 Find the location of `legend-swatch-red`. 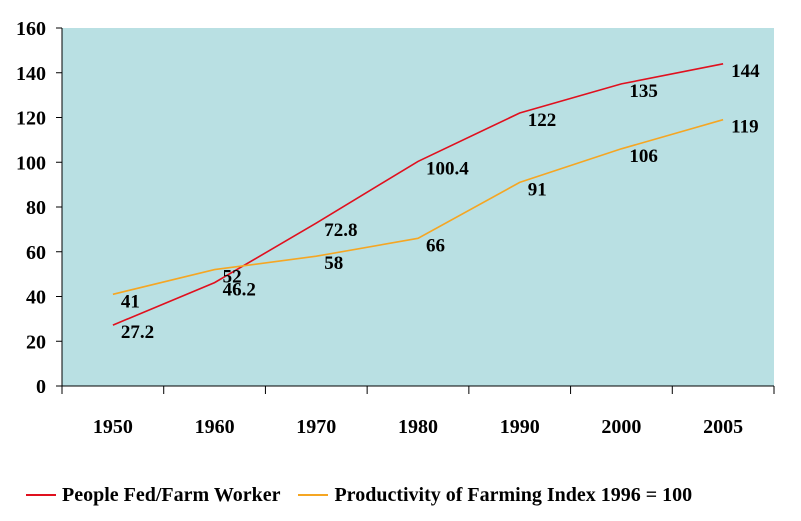

legend-swatch-red is located at coordinates (41, 495).